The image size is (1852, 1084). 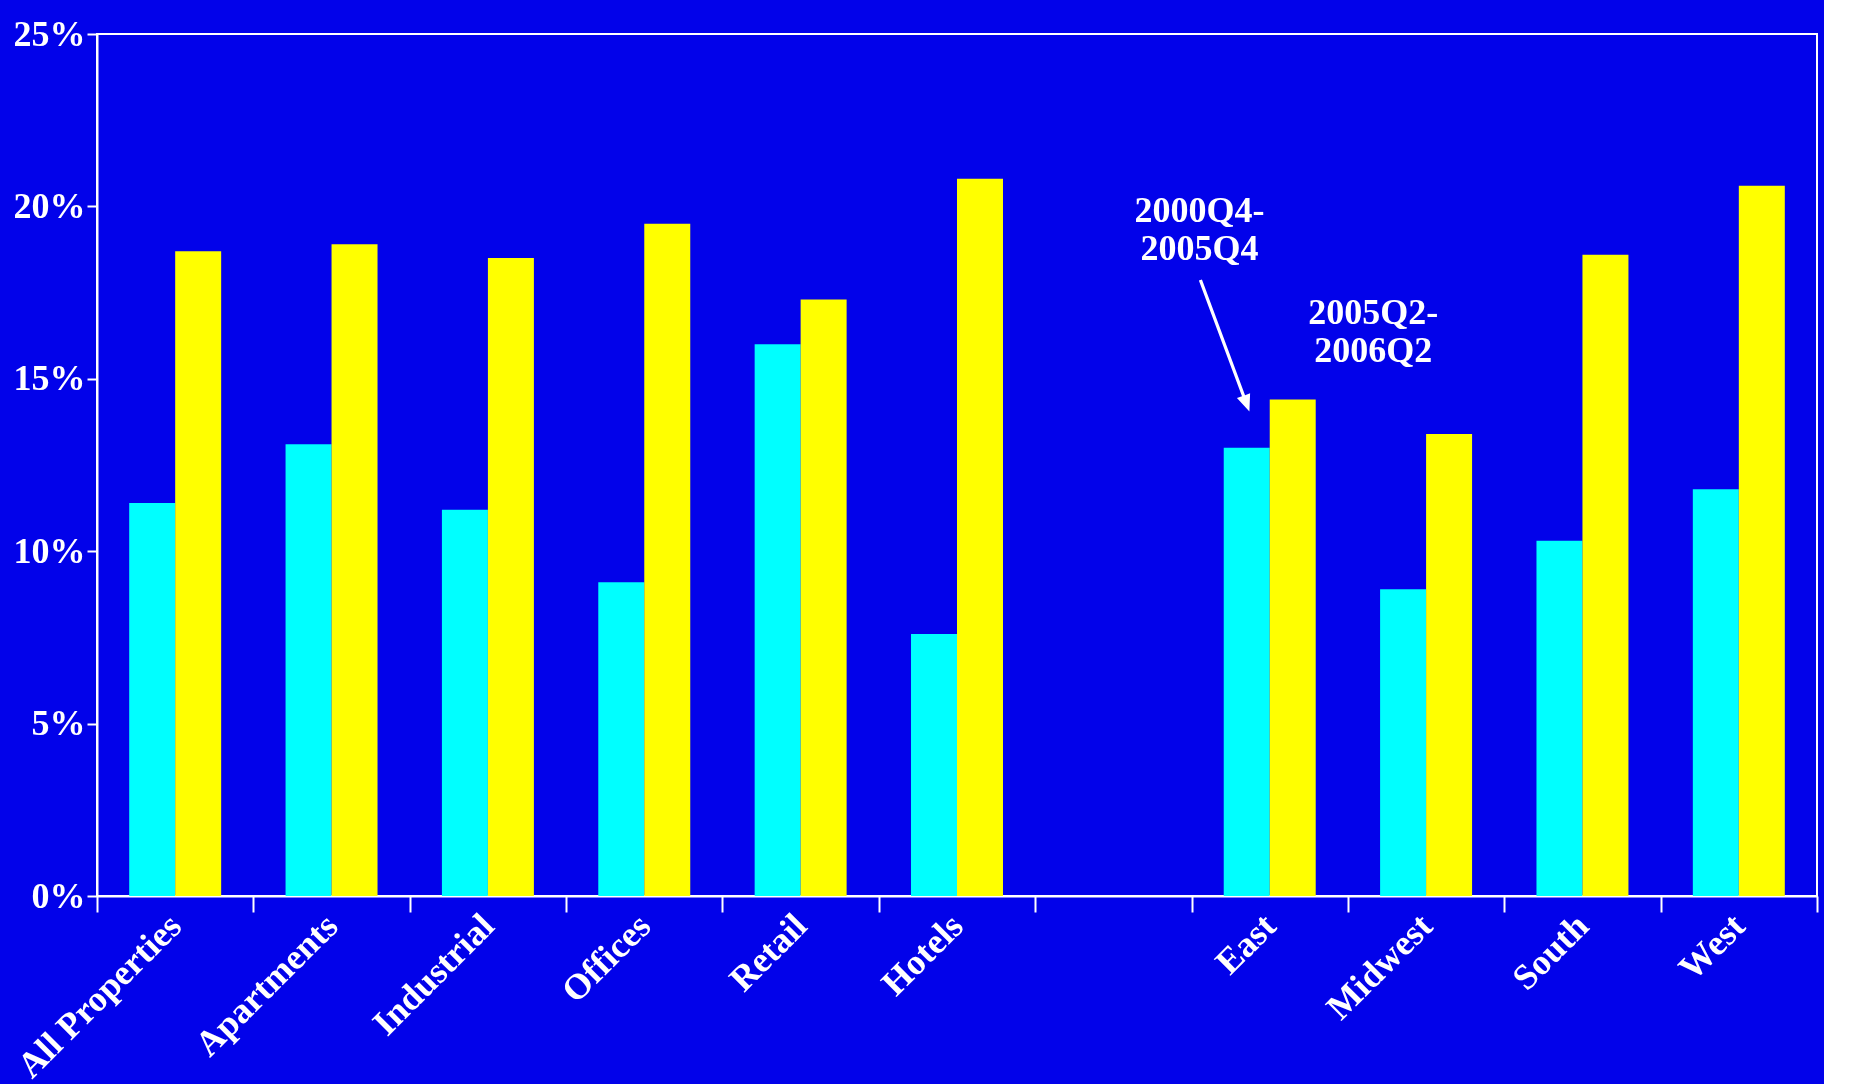 I want to click on y-tick-label: 20%, so click(x=49, y=205).